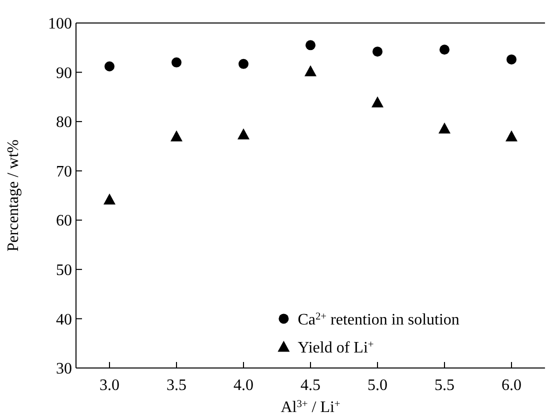  What do you see at coordinates (64, 123) in the screenshot?
I see `y-tick-label: 80` at bounding box center [64, 123].